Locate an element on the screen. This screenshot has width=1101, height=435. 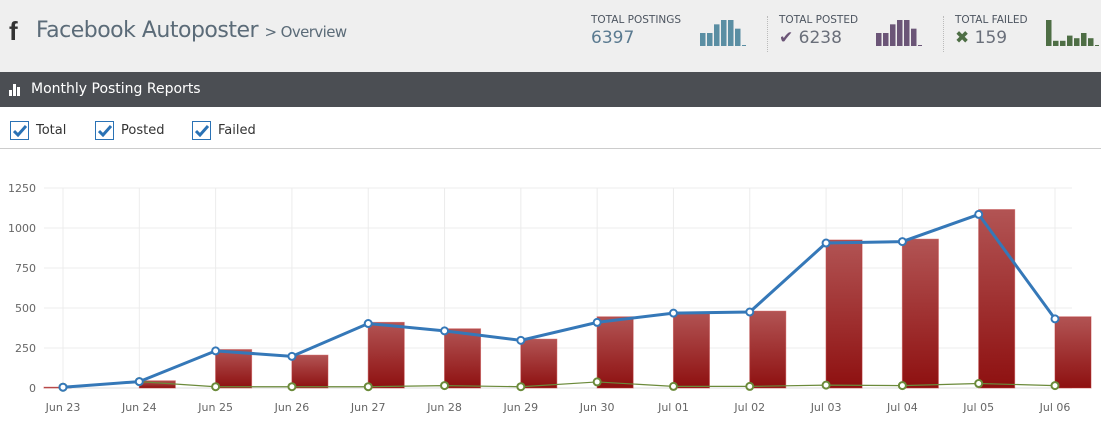
panel-title: Monthly Posting Reports is located at coordinates (116, 89).